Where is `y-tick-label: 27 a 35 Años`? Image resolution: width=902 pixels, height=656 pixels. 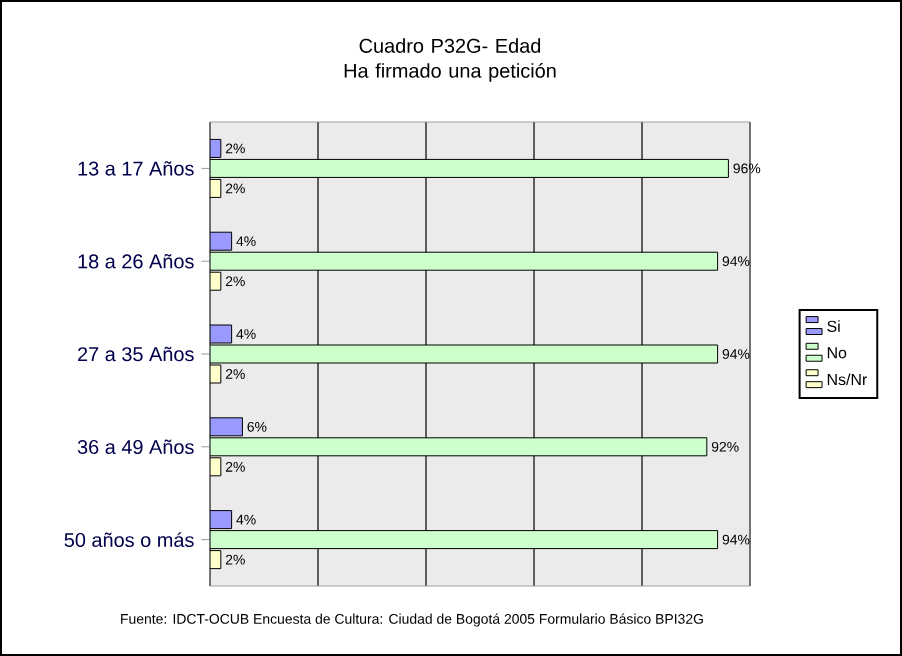
y-tick-label: 27 a 35 Años is located at coordinates (136, 354).